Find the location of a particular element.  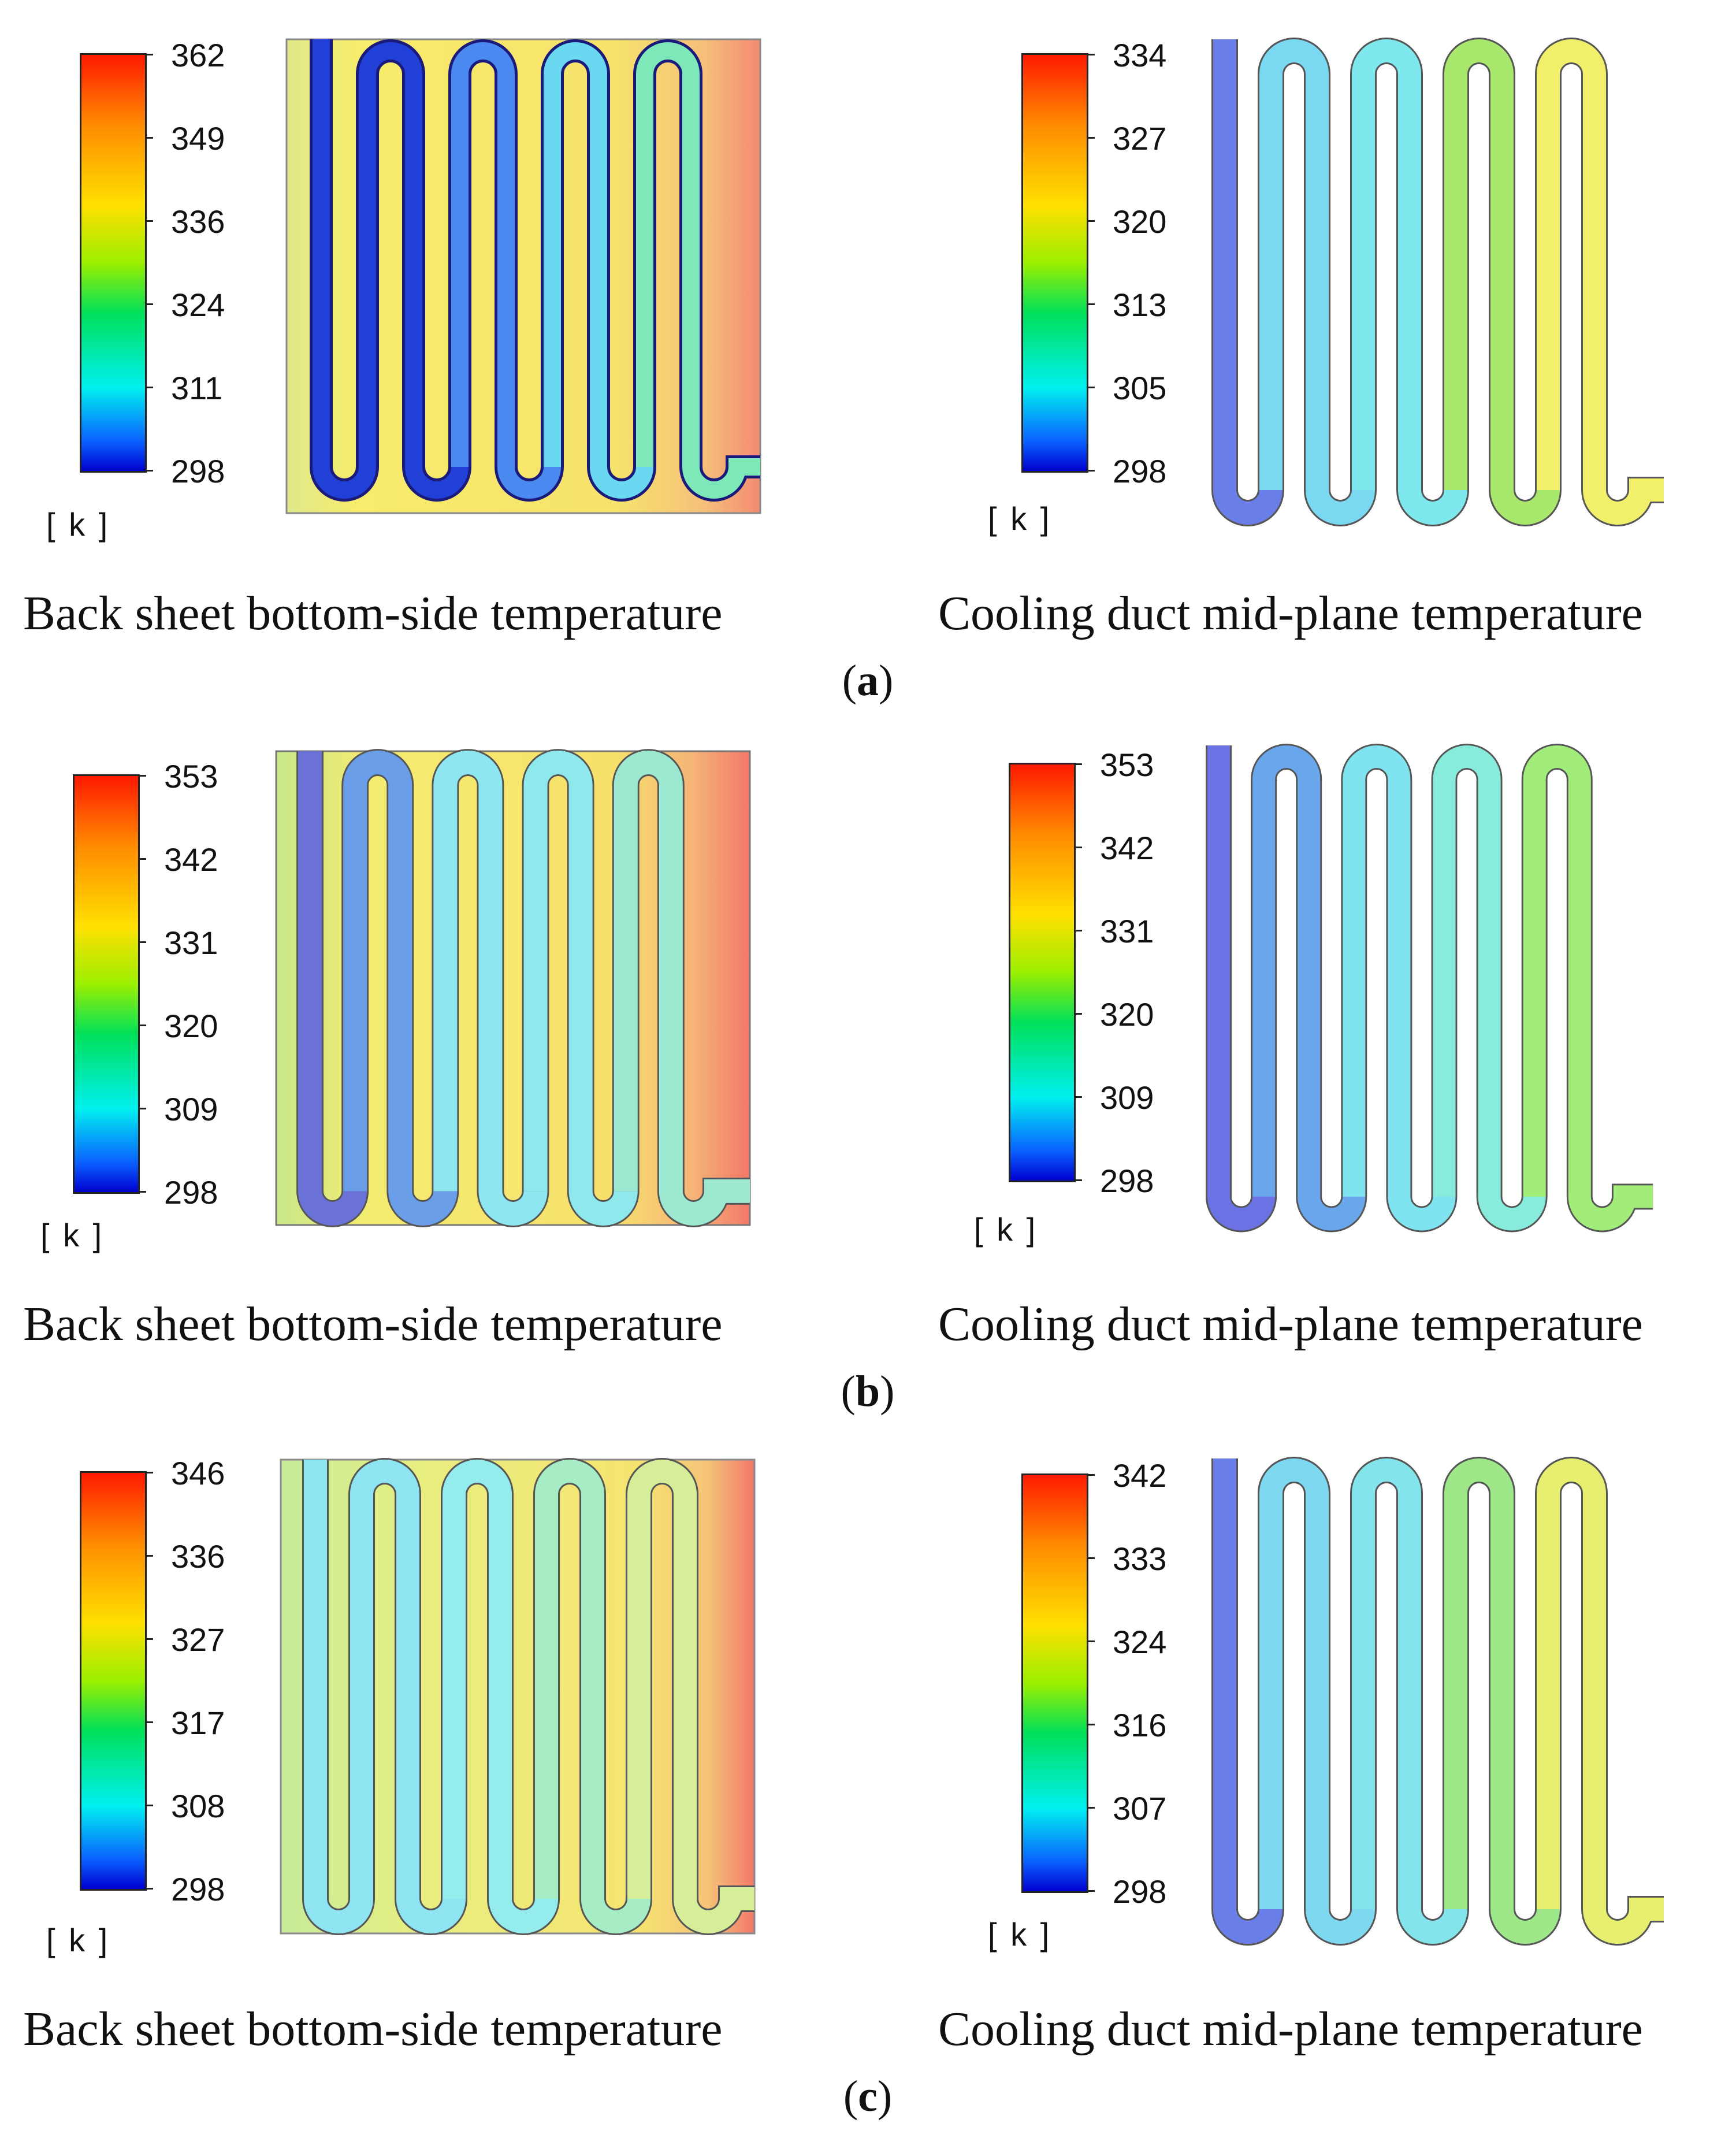

colorbar-label: 362 is located at coordinates (198, 55).